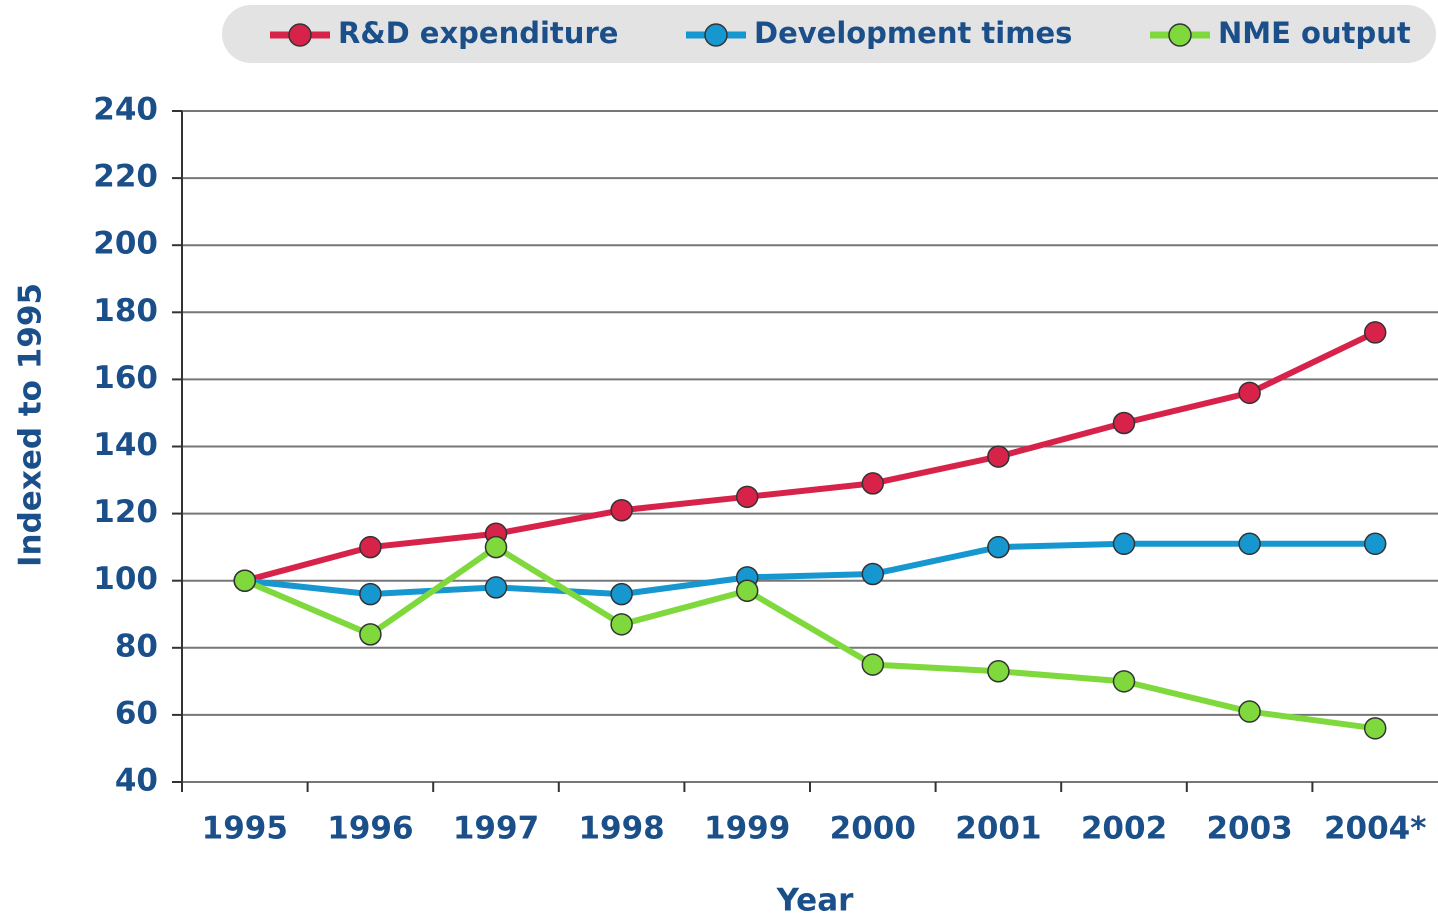 This screenshot has width=1438, height=920. Describe the element at coordinates (810, 569) in the screenshot. I see `series-line` at that location.